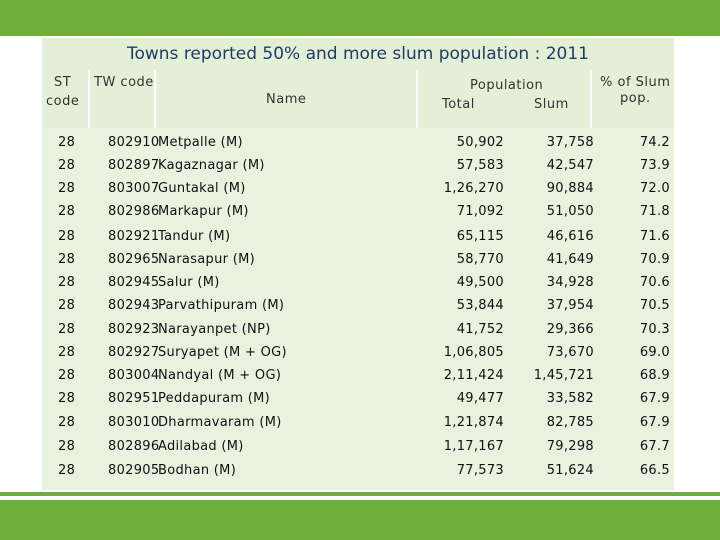  I want to click on cell-name: Salur (M), so click(189, 282).